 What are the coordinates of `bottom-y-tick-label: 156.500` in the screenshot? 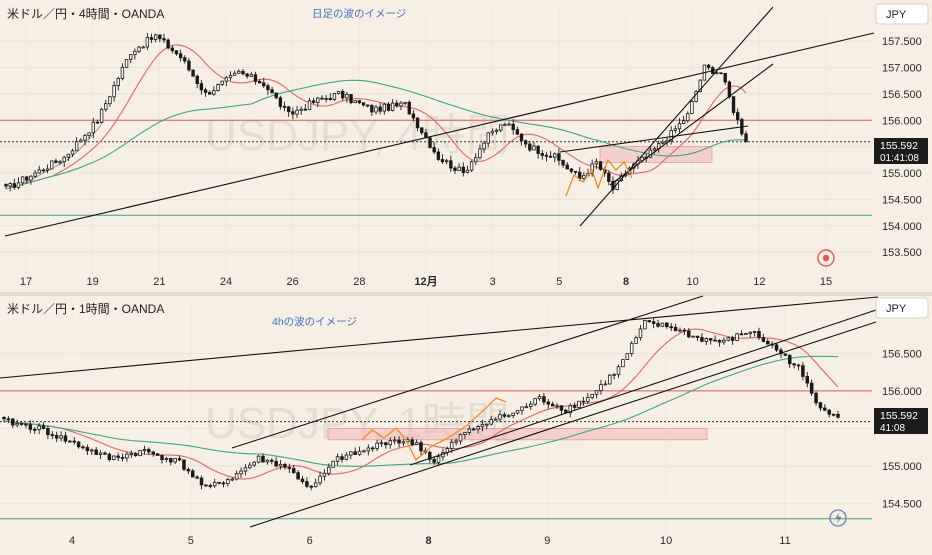 It's located at (902, 354).